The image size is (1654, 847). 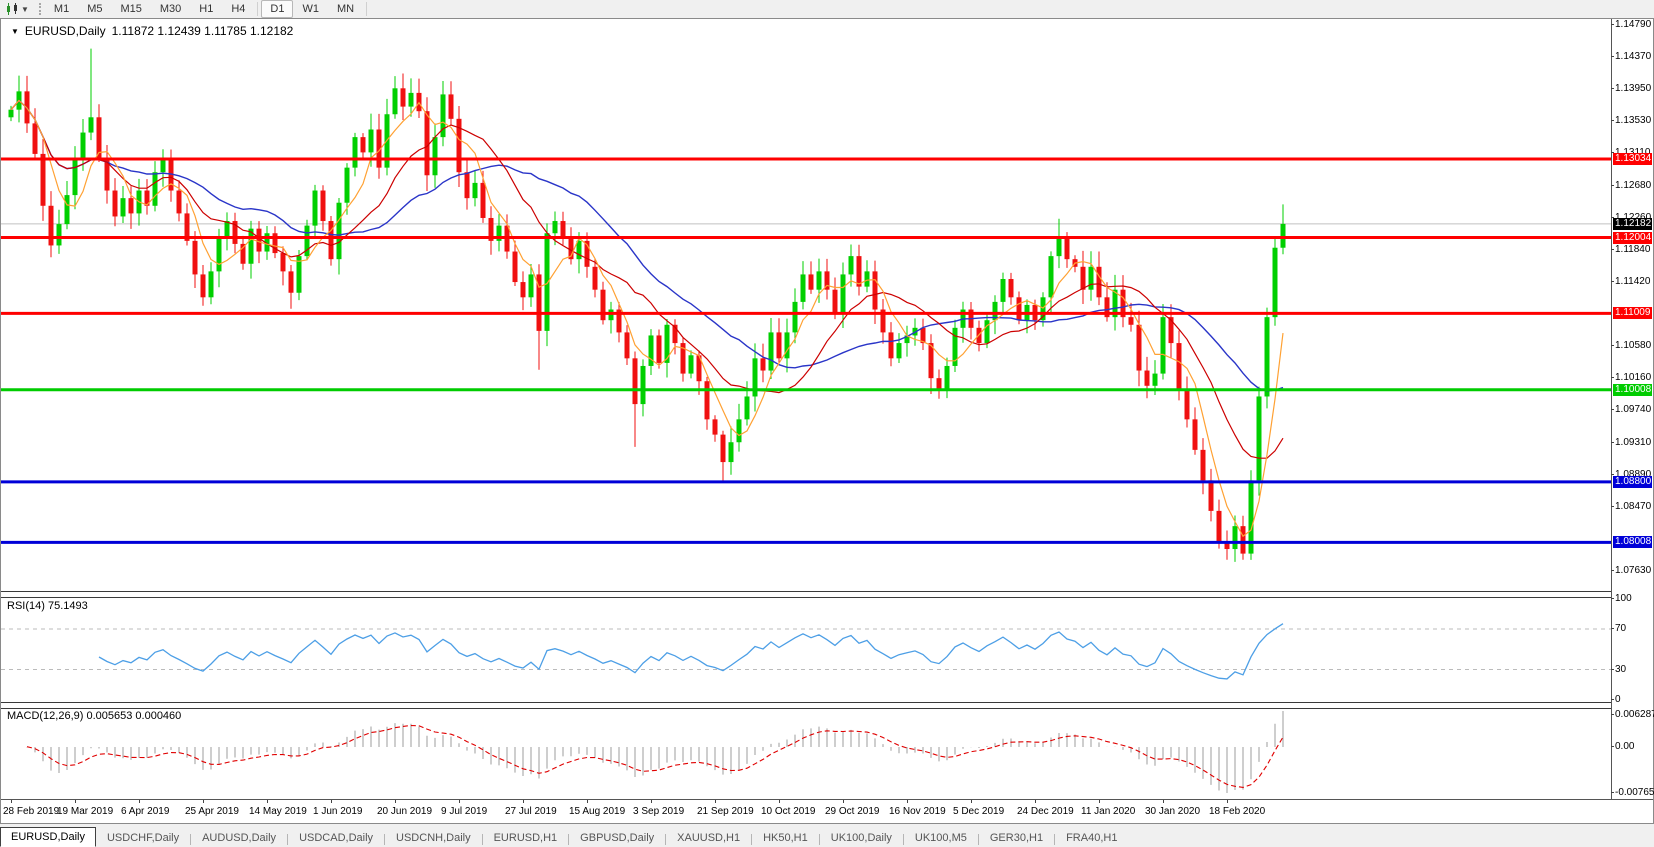 I want to click on timeframe-button-d1: D1, so click(x=277, y=9).